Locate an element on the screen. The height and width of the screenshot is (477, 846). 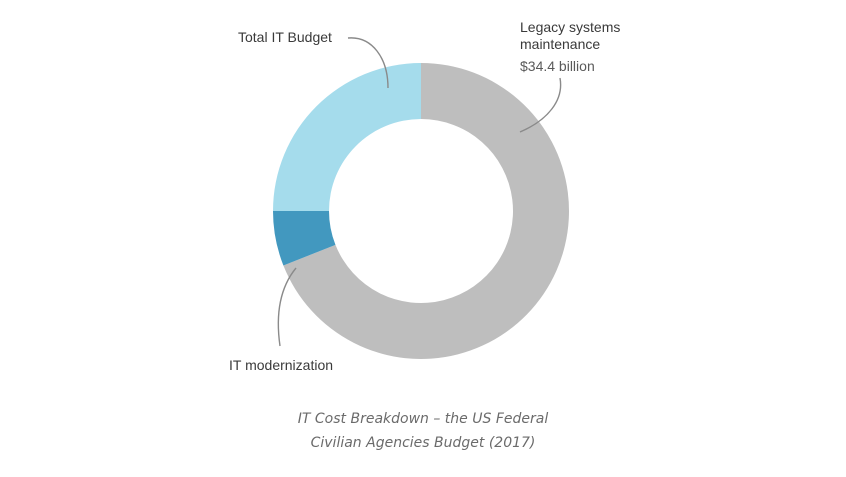
chart-caption-line1: IT Cost Breakdown – the US Federal is located at coordinates (423, 419).